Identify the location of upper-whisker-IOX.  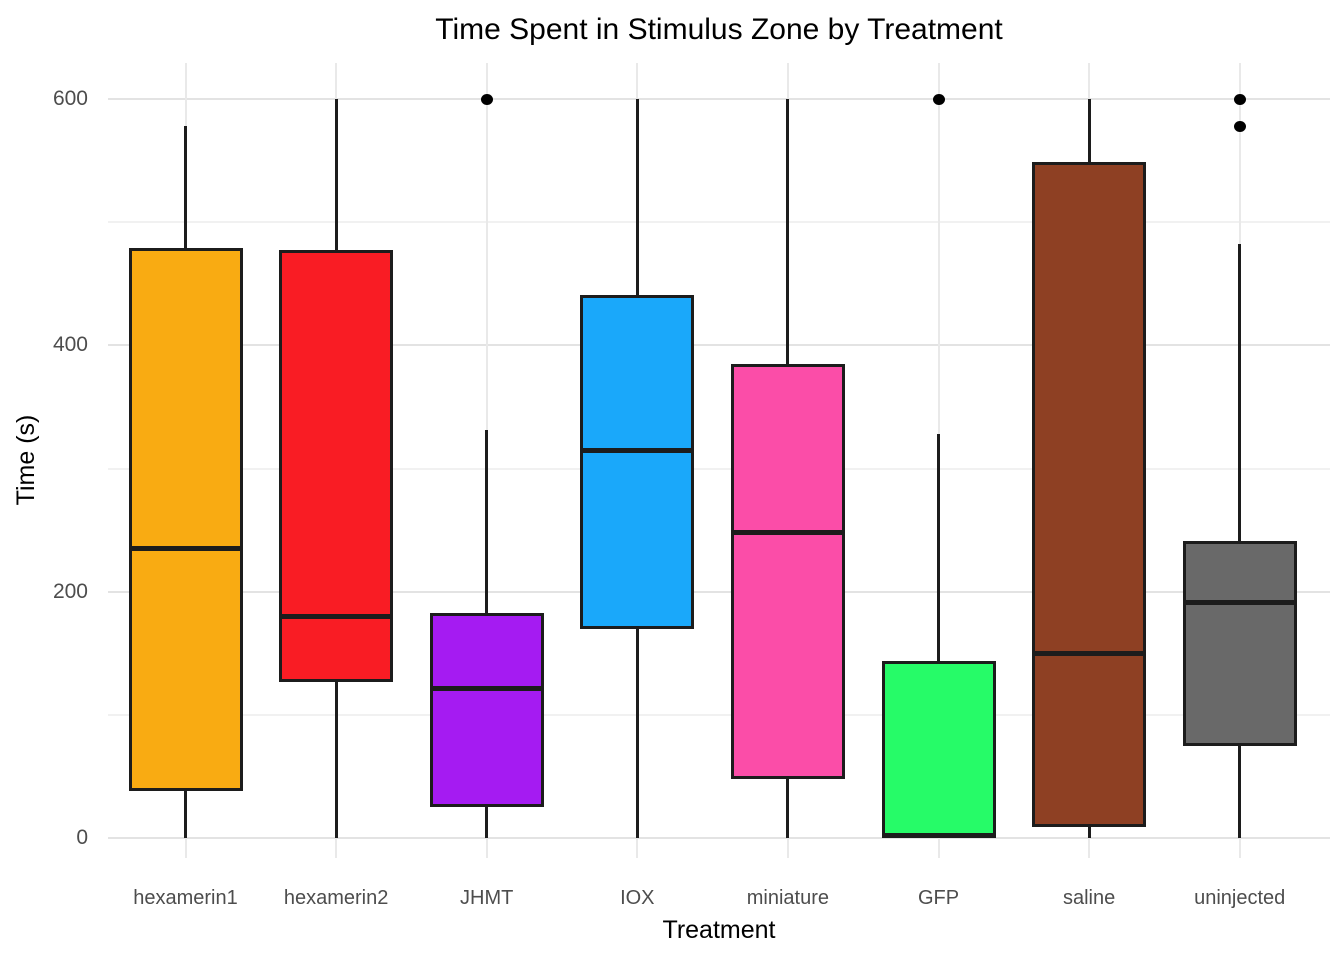
(637, 197).